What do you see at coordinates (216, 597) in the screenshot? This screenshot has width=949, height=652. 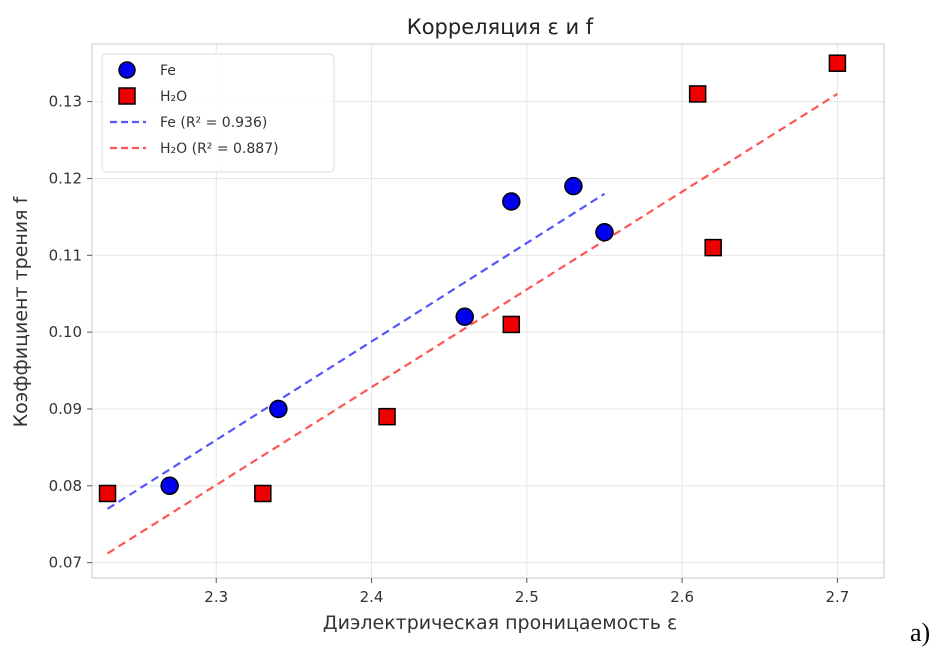 I see `x-tick-label: 2.3` at bounding box center [216, 597].